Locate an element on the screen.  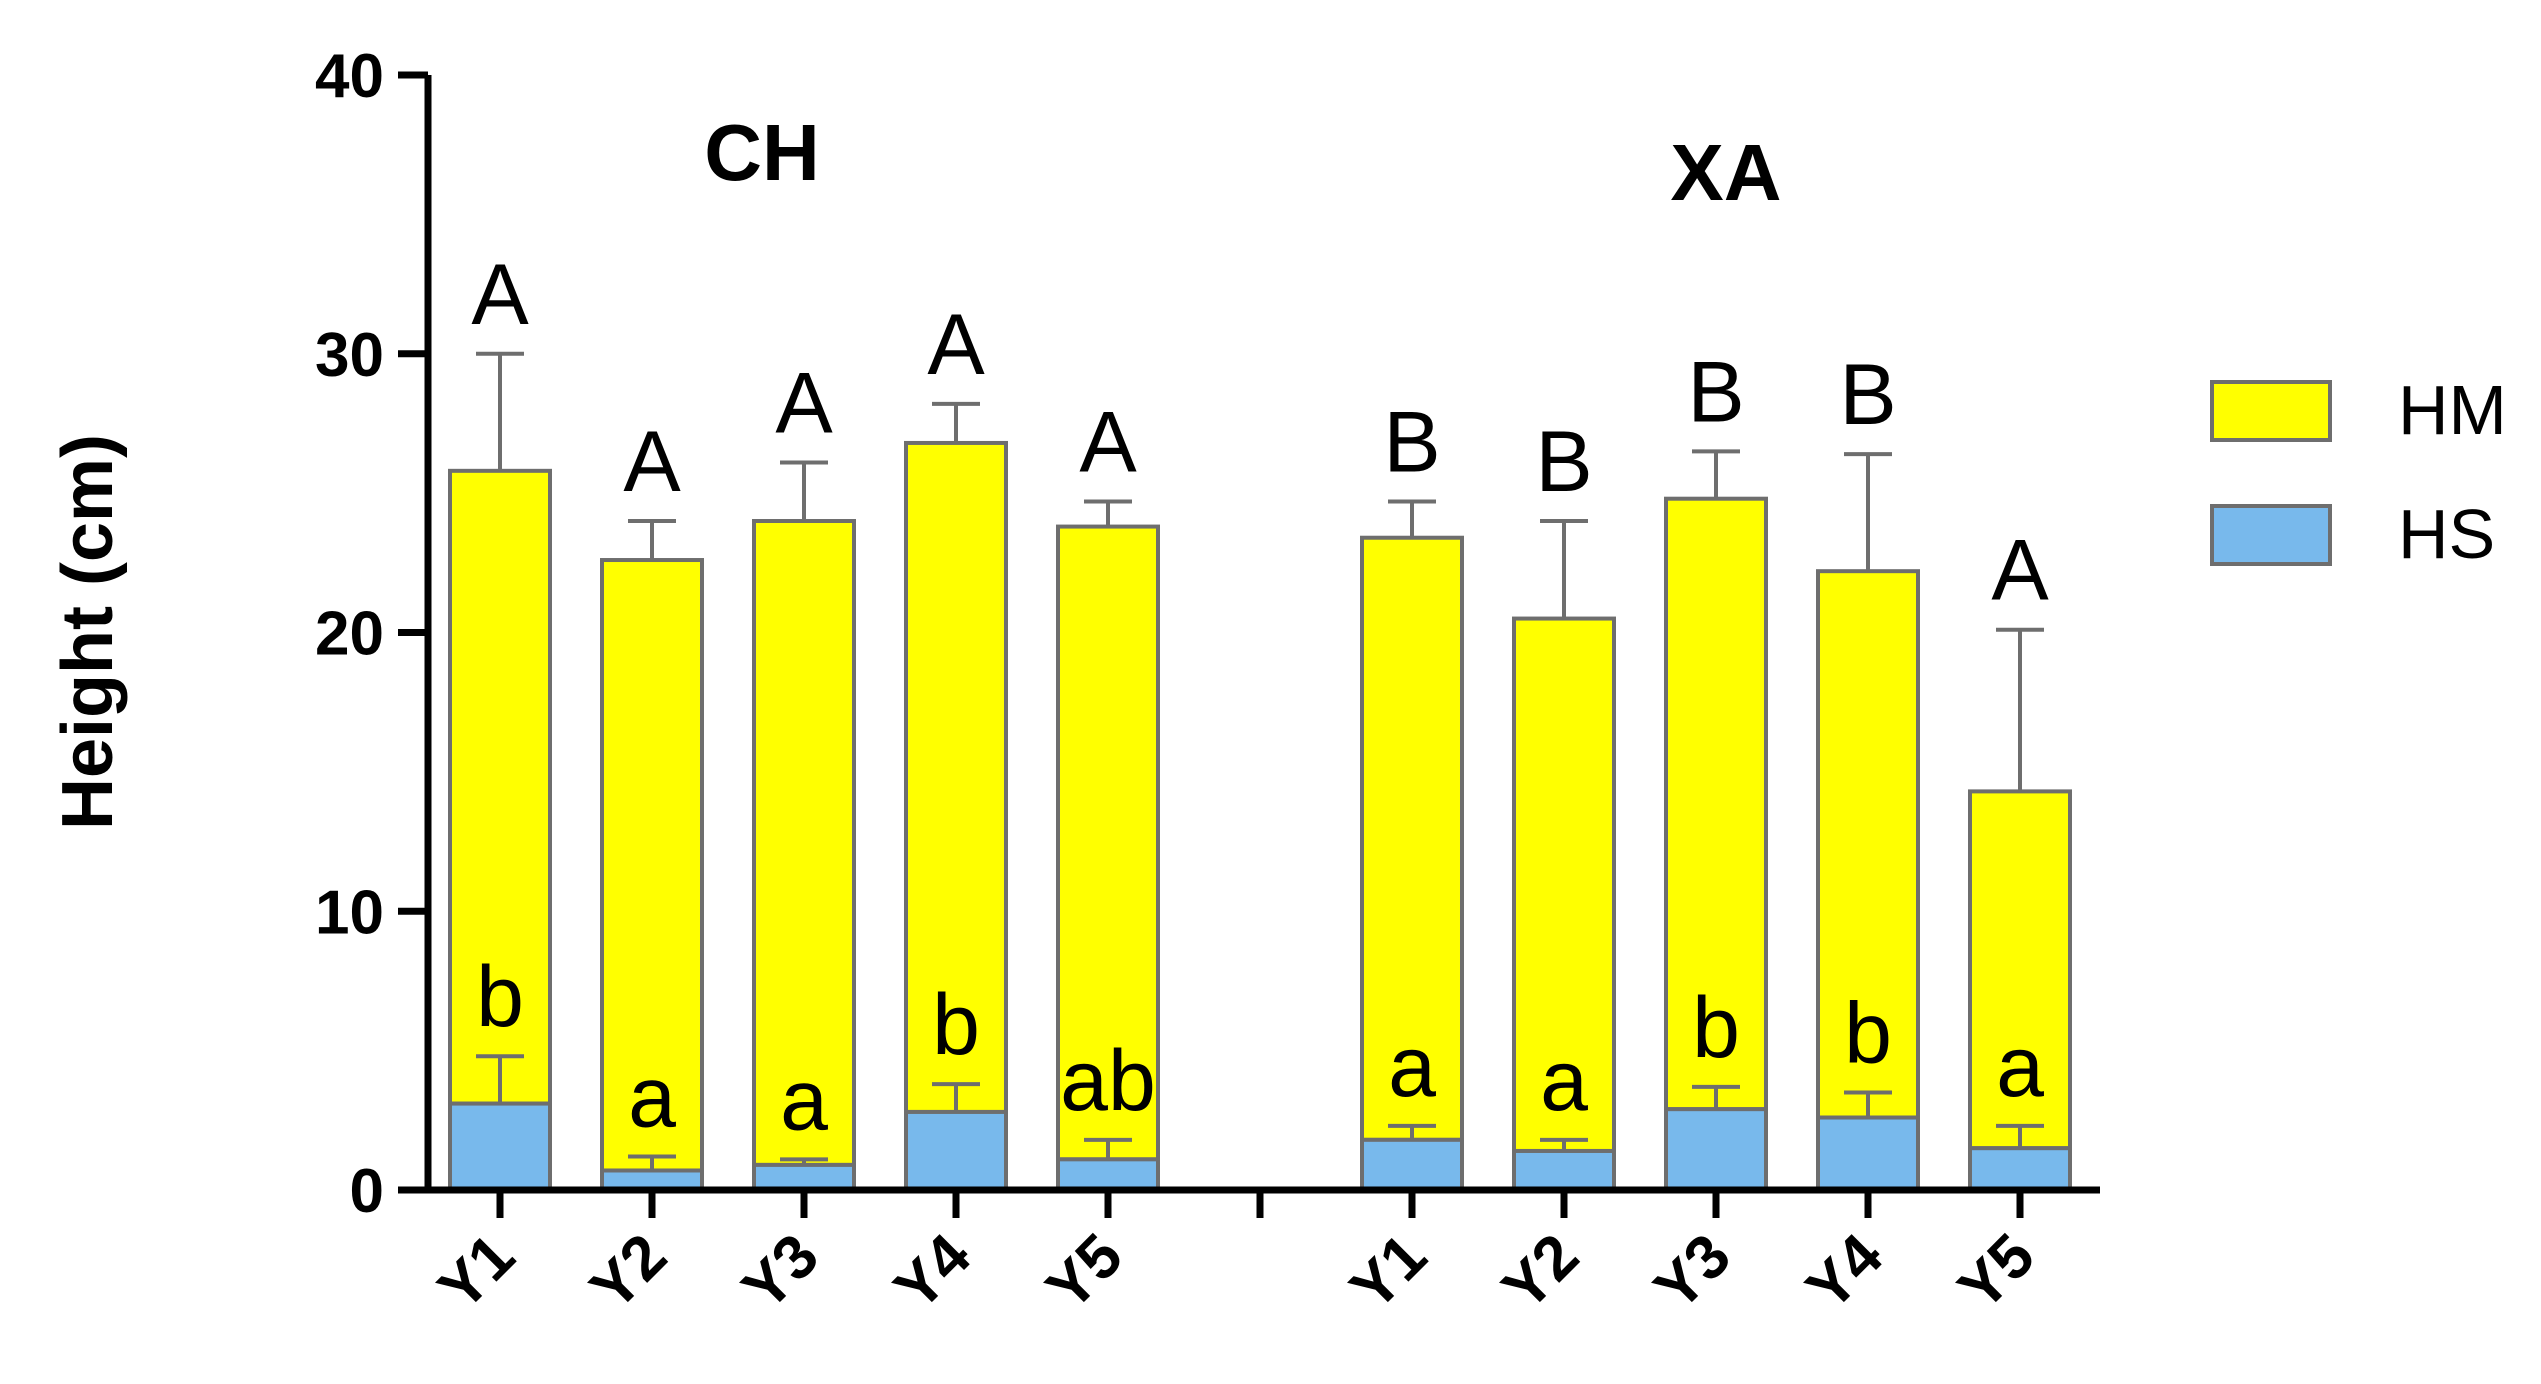
y-tick-label: 40 is located at coordinates (349, 76).